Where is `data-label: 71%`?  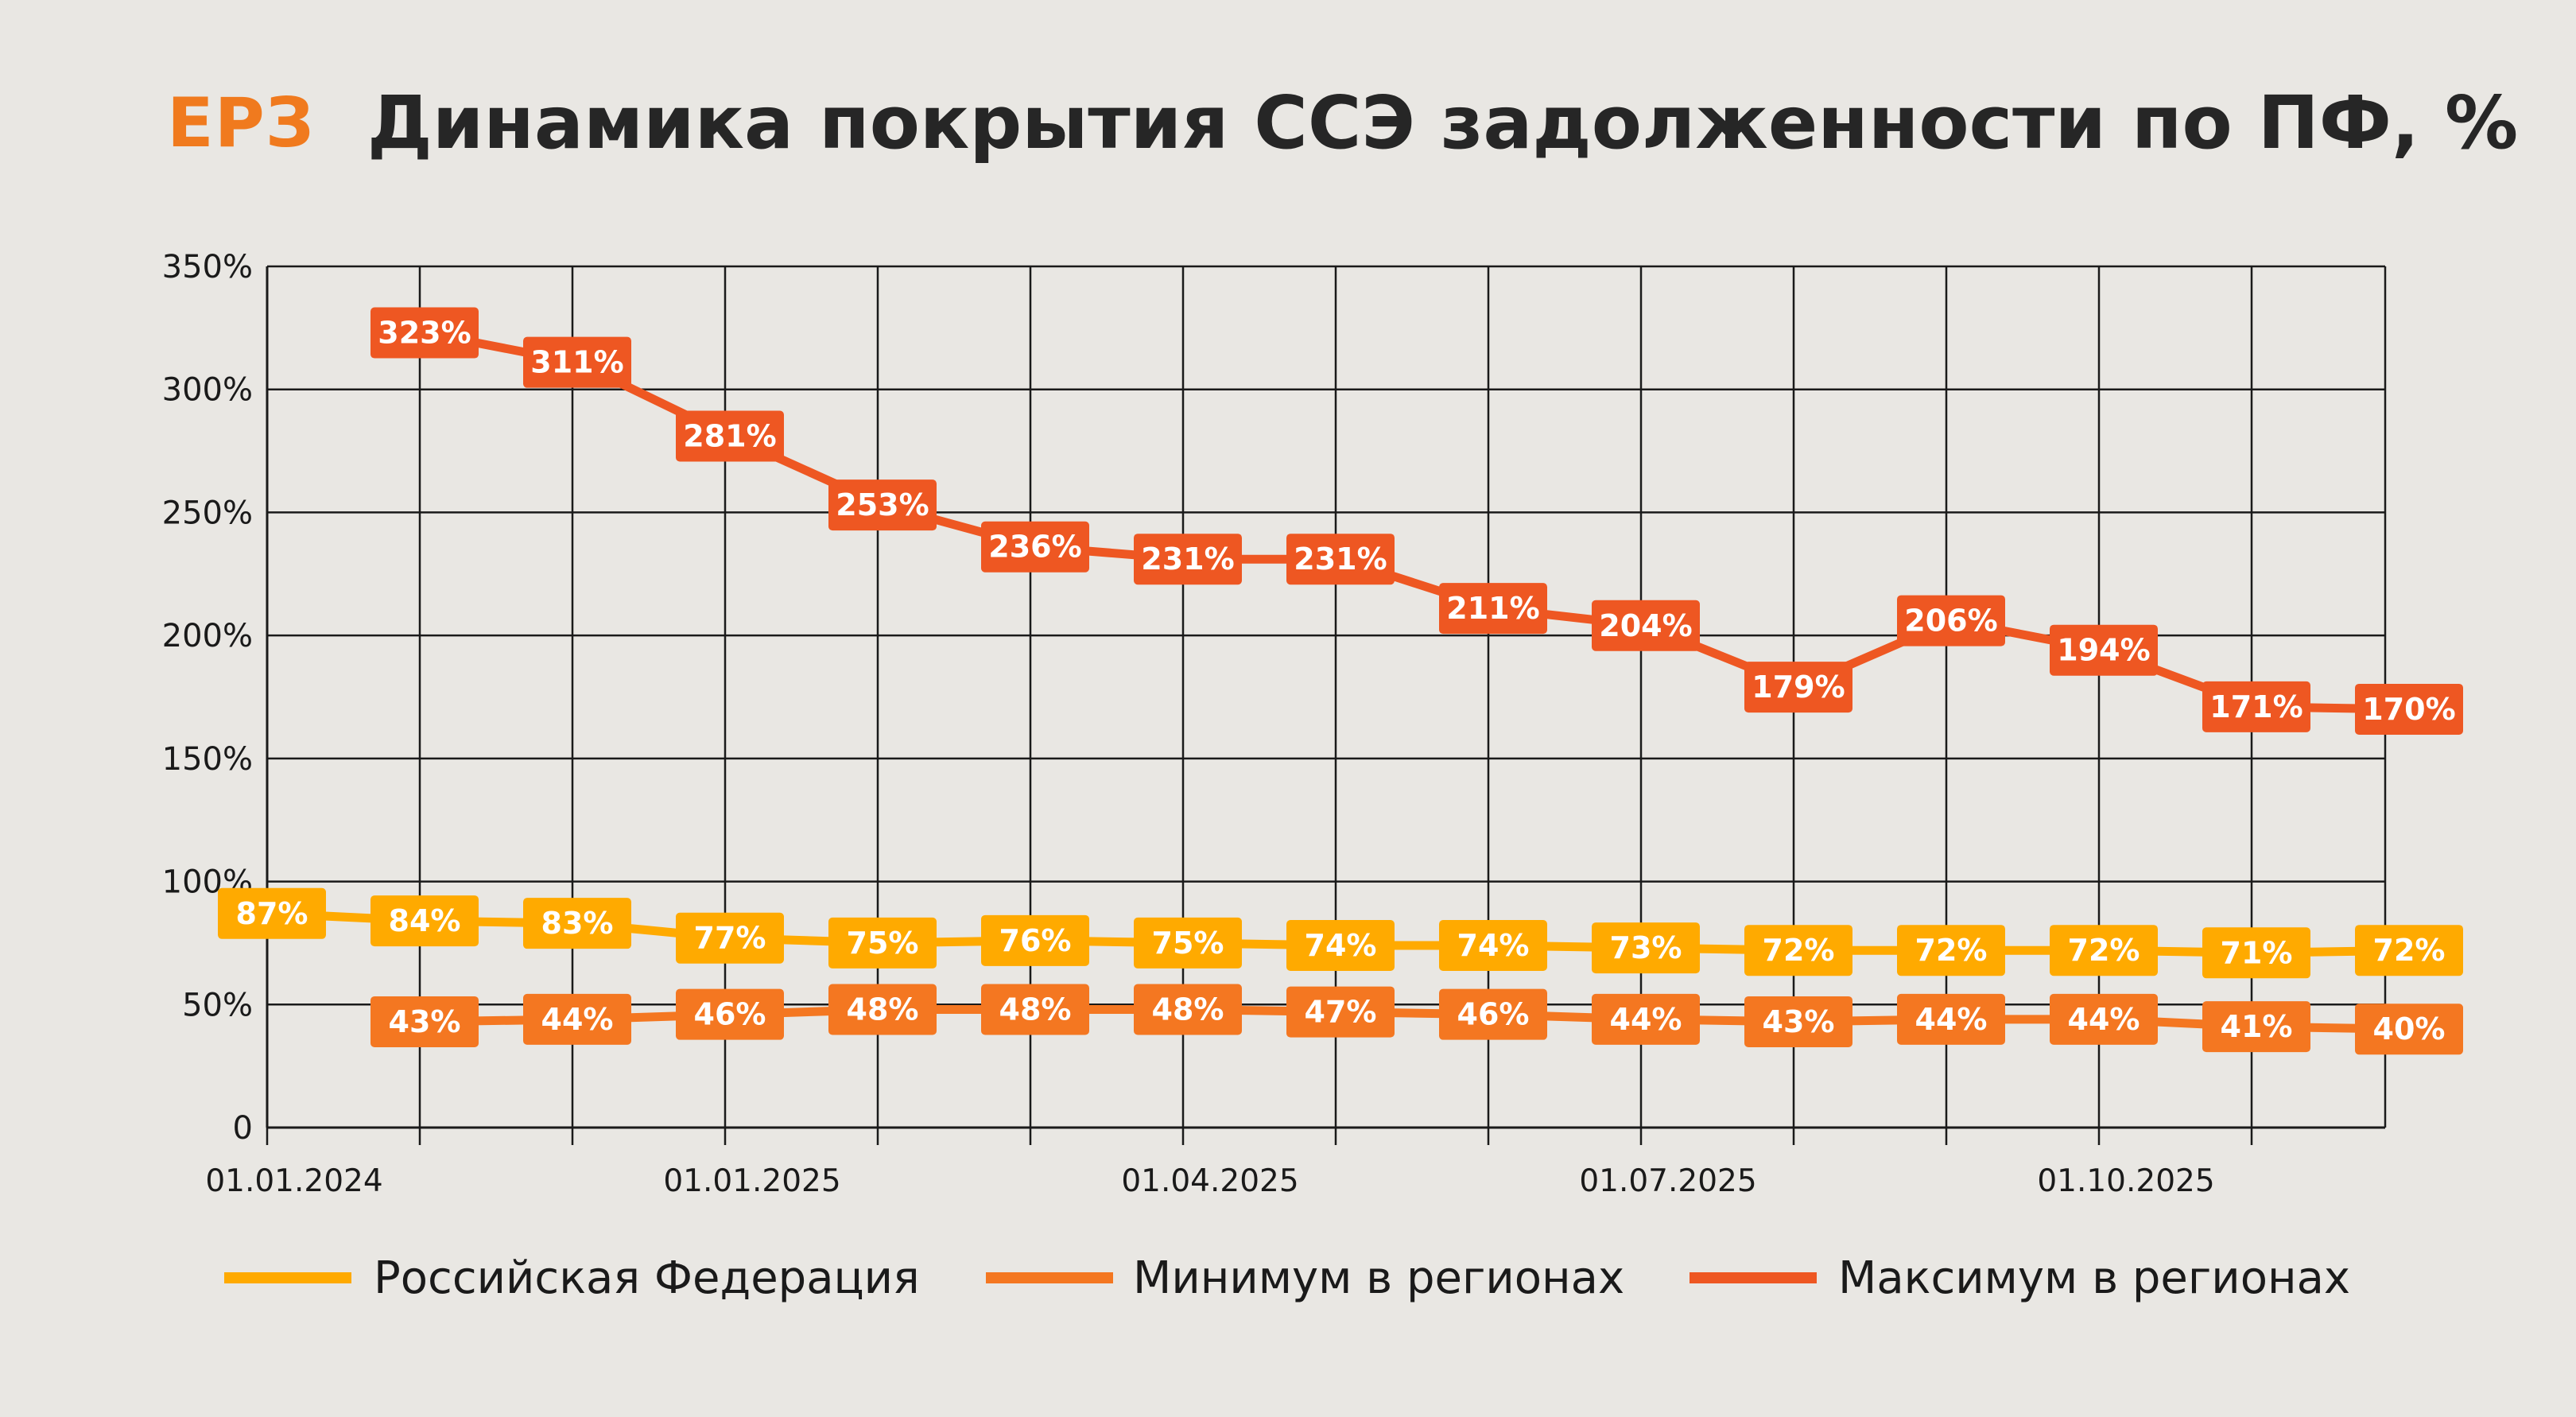
data-label: 71% is located at coordinates (2257, 952).